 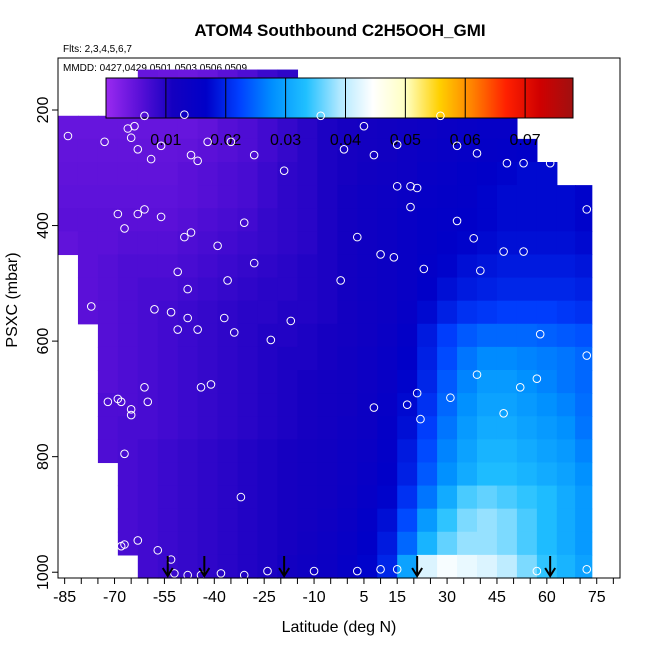 What do you see at coordinates (339, 98) in the screenshot?
I see `colorbar-bar` at bounding box center [339, 98].